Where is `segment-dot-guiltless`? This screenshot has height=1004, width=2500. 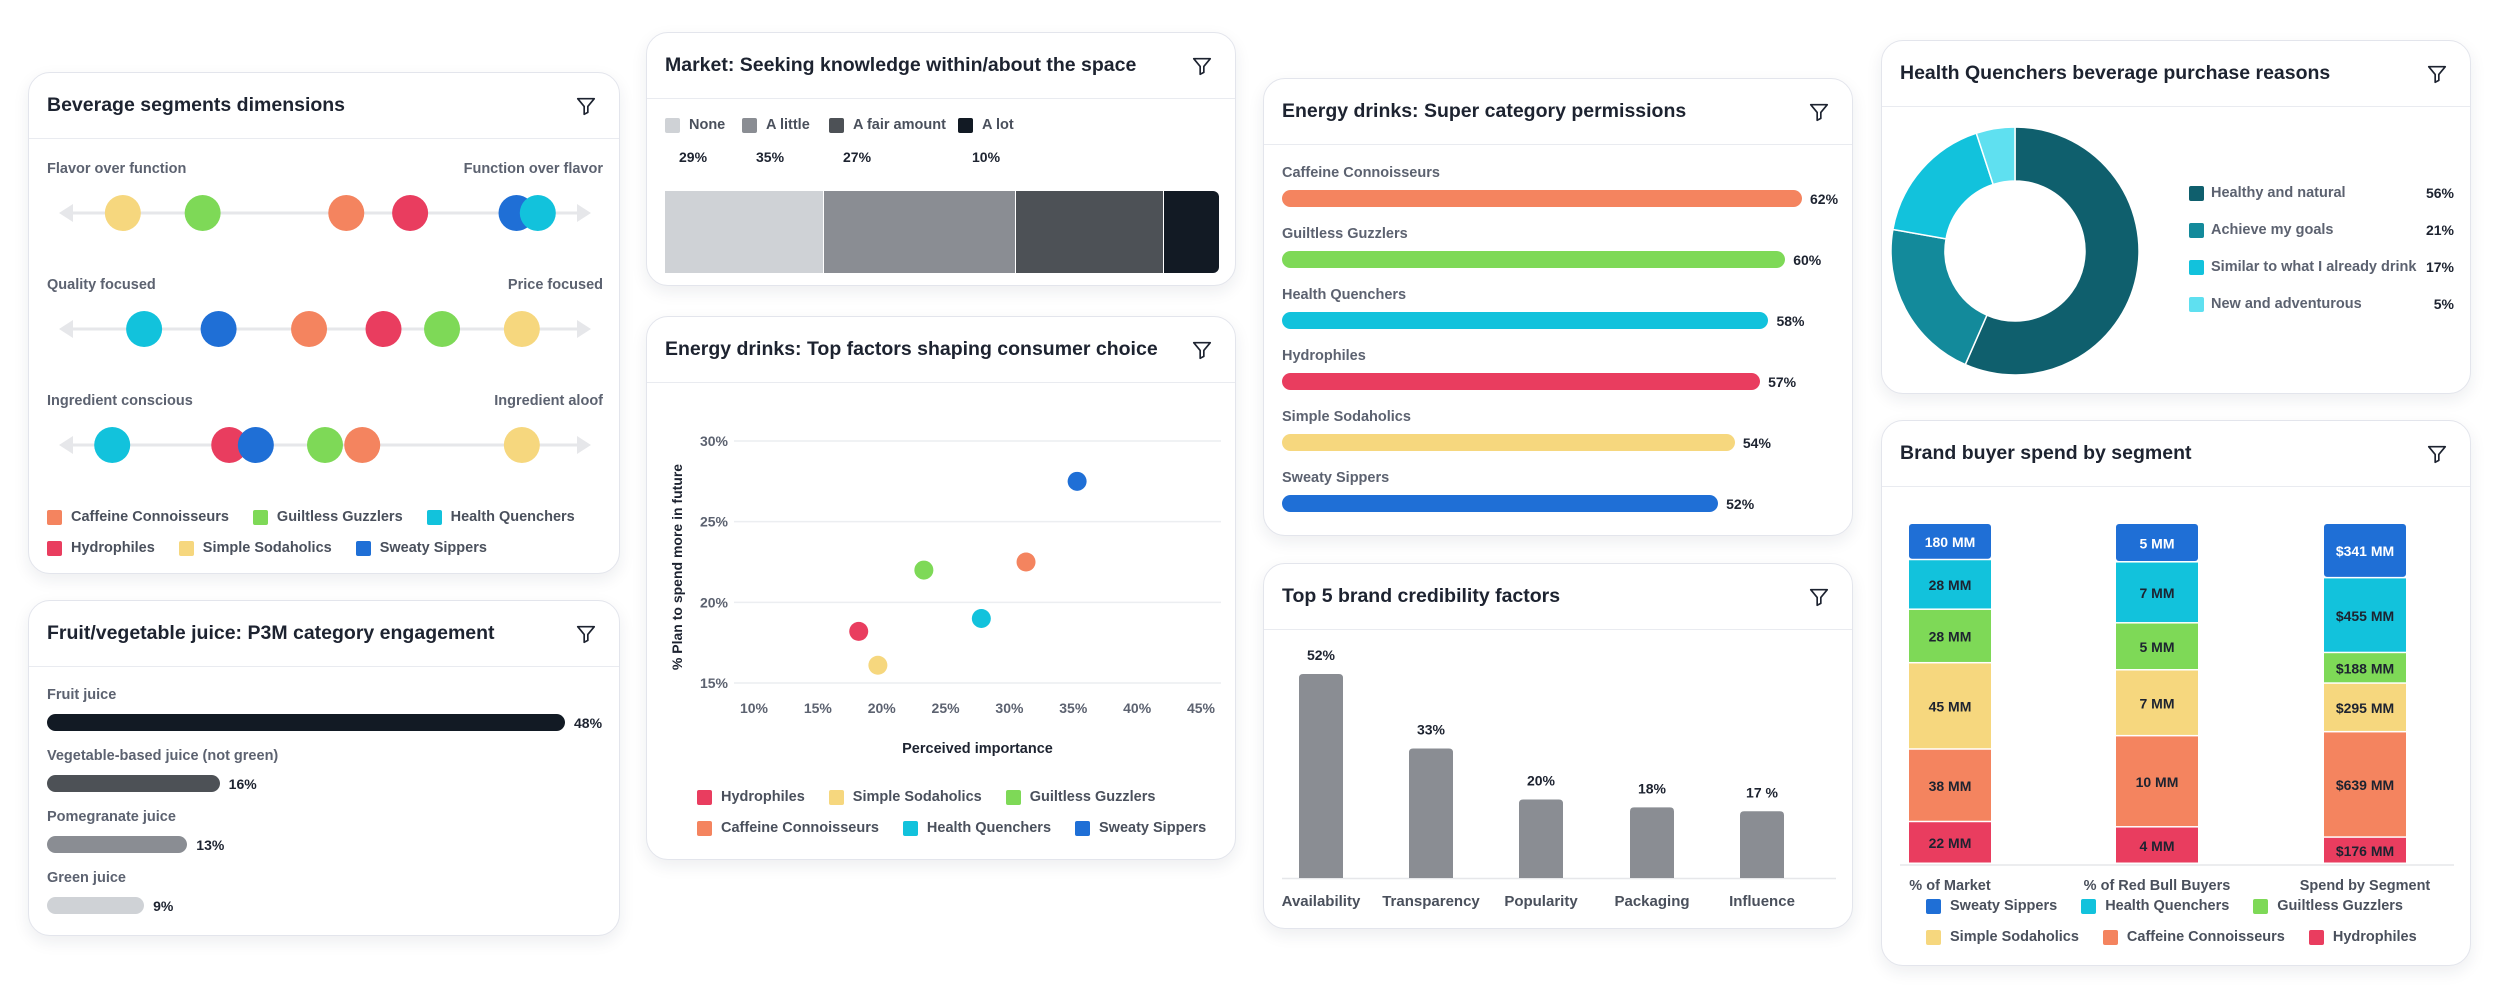
segment-dot-guiltless is located at coordinates (325, 445).